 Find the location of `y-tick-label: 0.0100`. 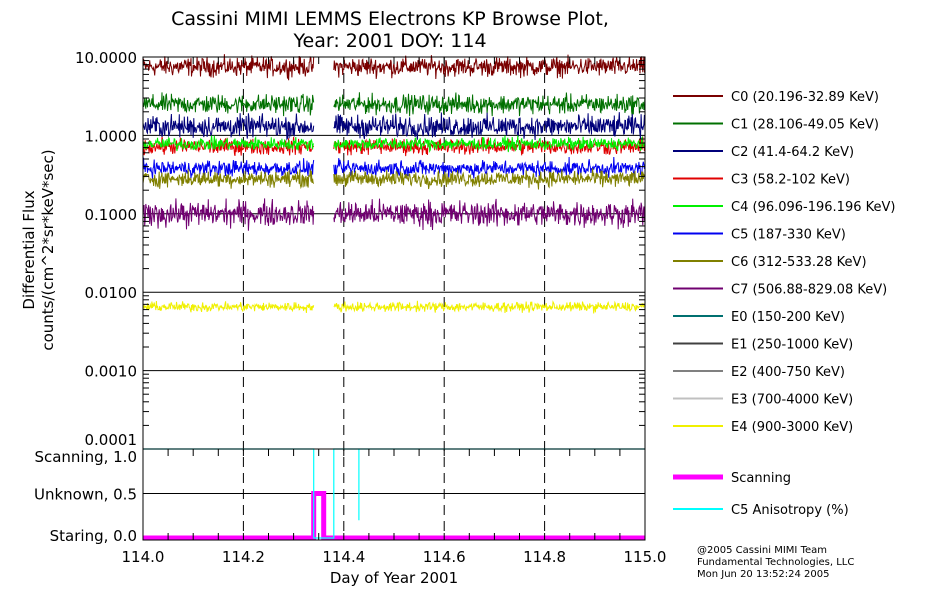

y-tick-label: 0.0100 is located at coordinates (111, 293).